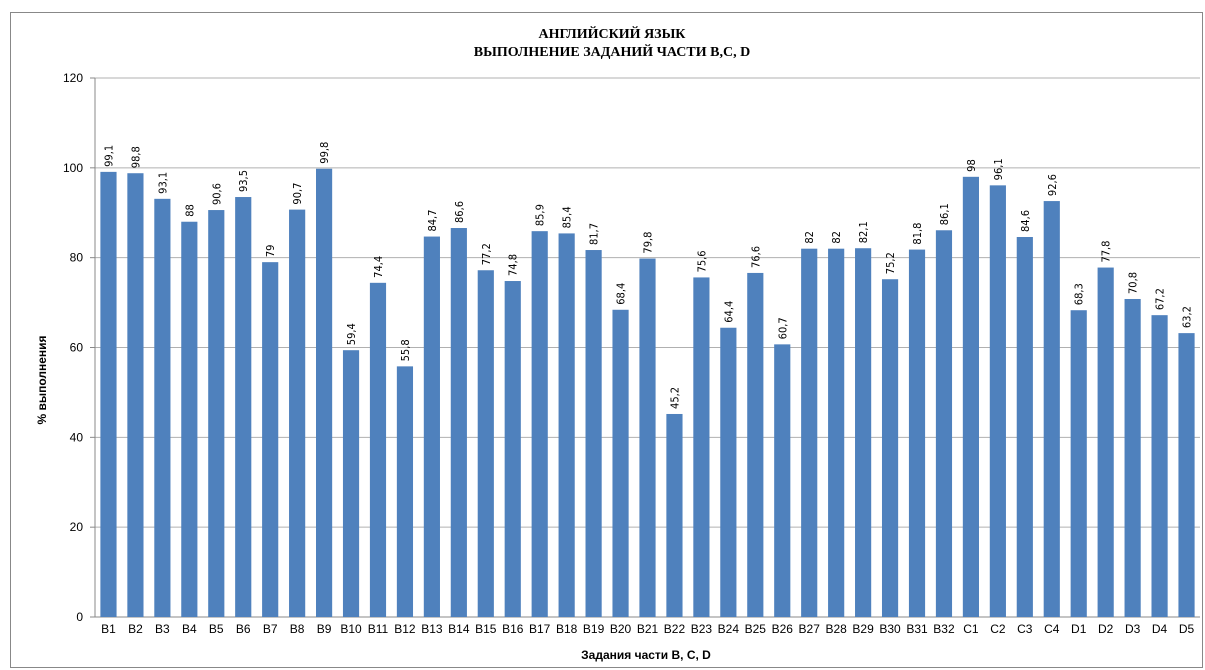 The width and height of the screenshot is (1205, 670). Describe the element at coordinates (77, 527) in the screenshot. I see `y-tick-label: 20` at that location.